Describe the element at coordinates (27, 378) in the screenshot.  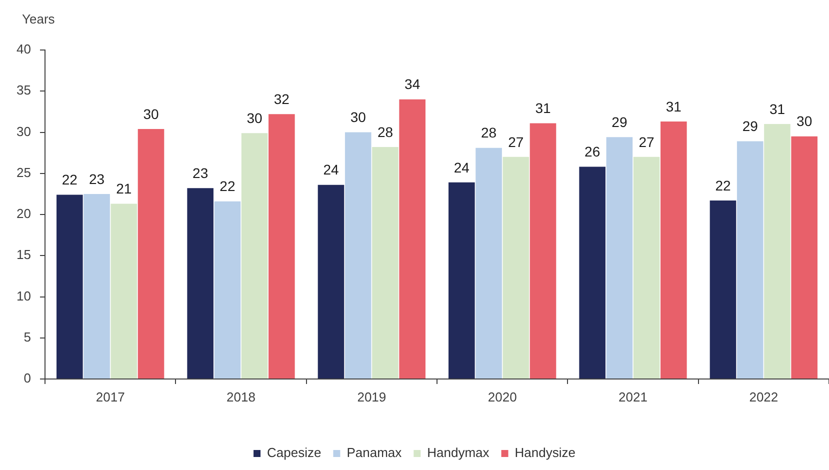
I see `y-tick-label: 0` at that location.